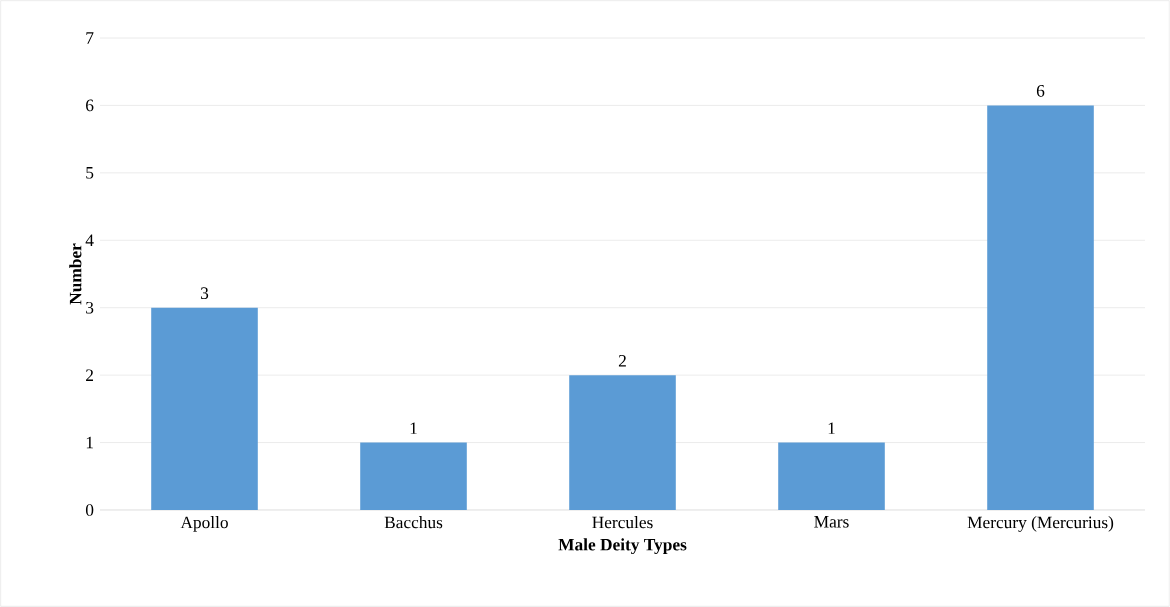  What do you see at coordinates (90, 375) in the screenshot?
I see `y-tick-label: 2` at bounding box center [90, 375].